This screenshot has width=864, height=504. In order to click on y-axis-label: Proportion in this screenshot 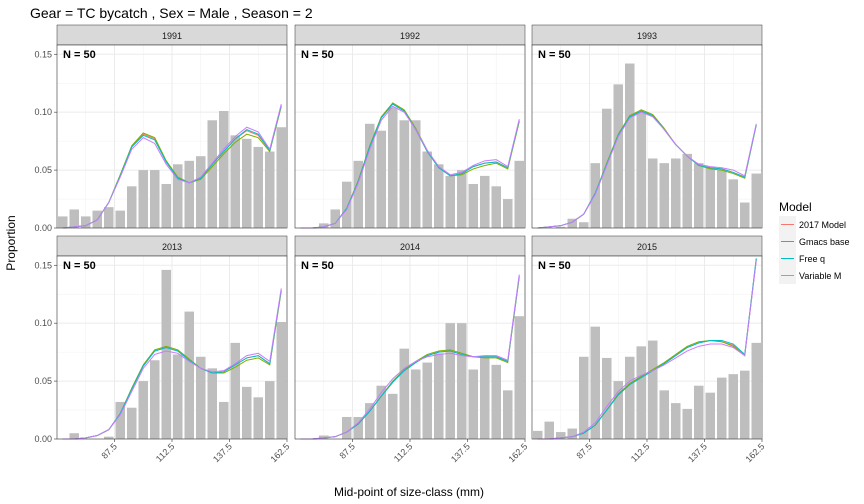, I will do `click(11, 242)`.